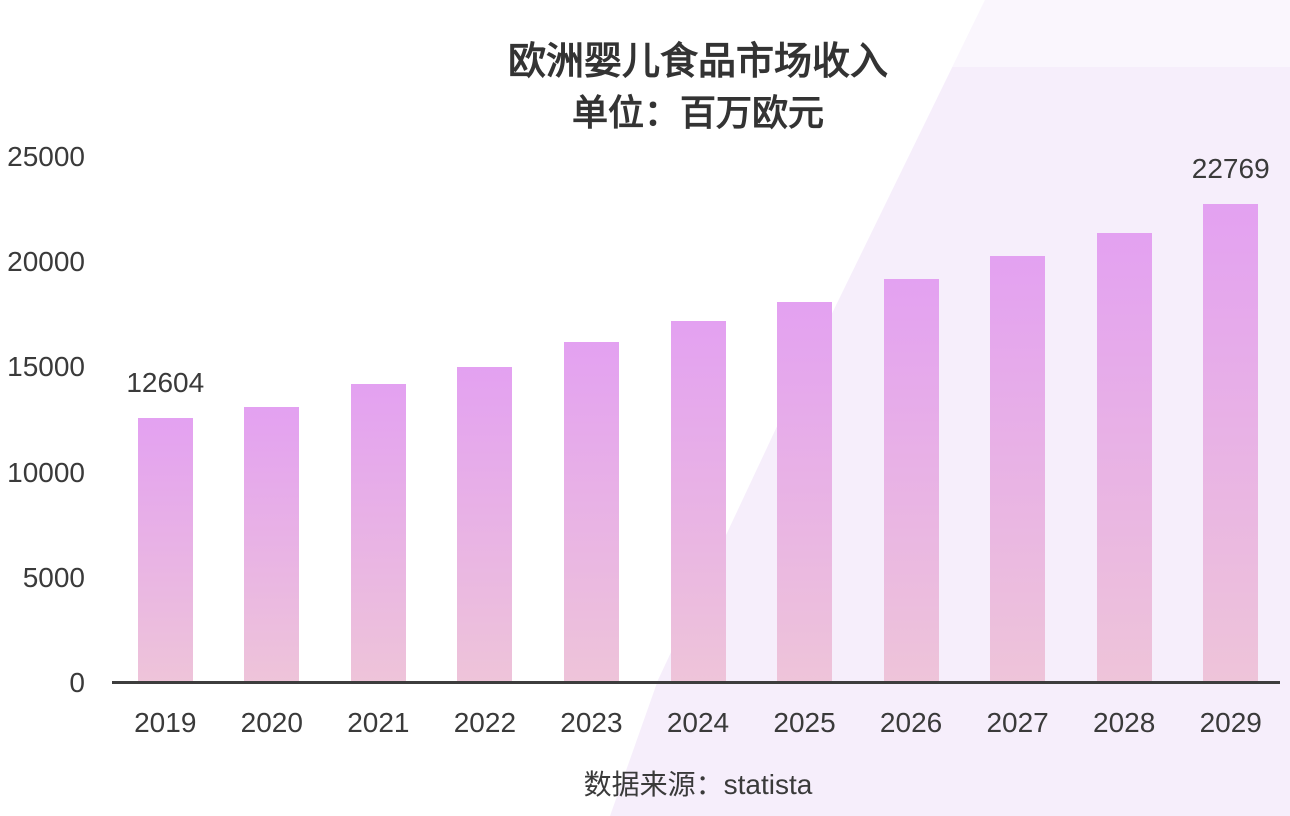 This screenshot has width=1290, height=816. Describe the element at coordinates (697, 112) in the screenshot. I see `chart-subtitle-text: 单位：百万欧元` at that location.